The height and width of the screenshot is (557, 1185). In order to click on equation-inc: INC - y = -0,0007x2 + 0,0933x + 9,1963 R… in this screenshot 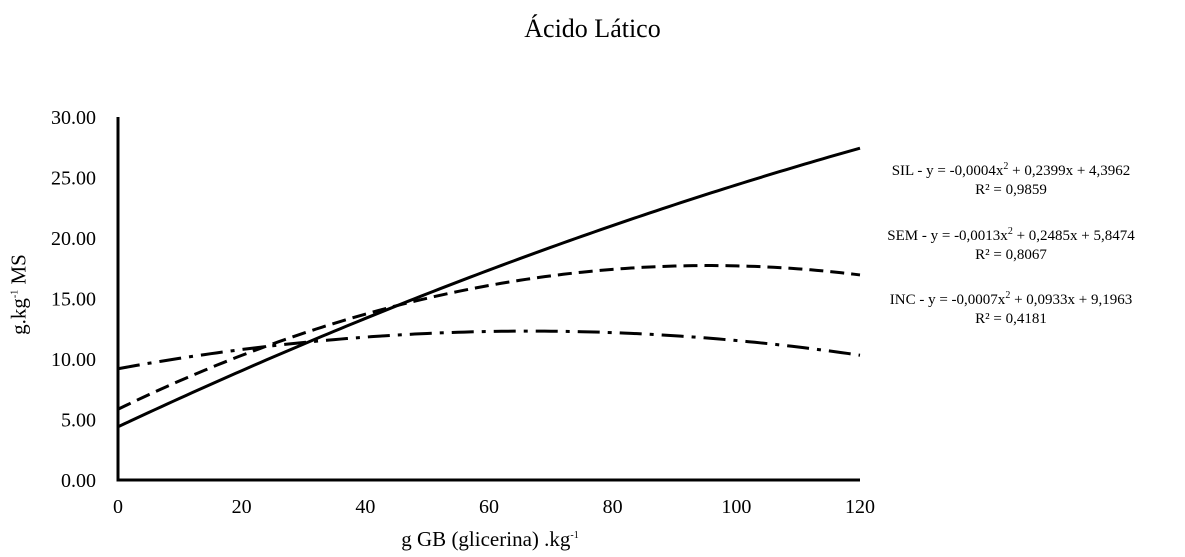, I will do `click(1011, 307)`.